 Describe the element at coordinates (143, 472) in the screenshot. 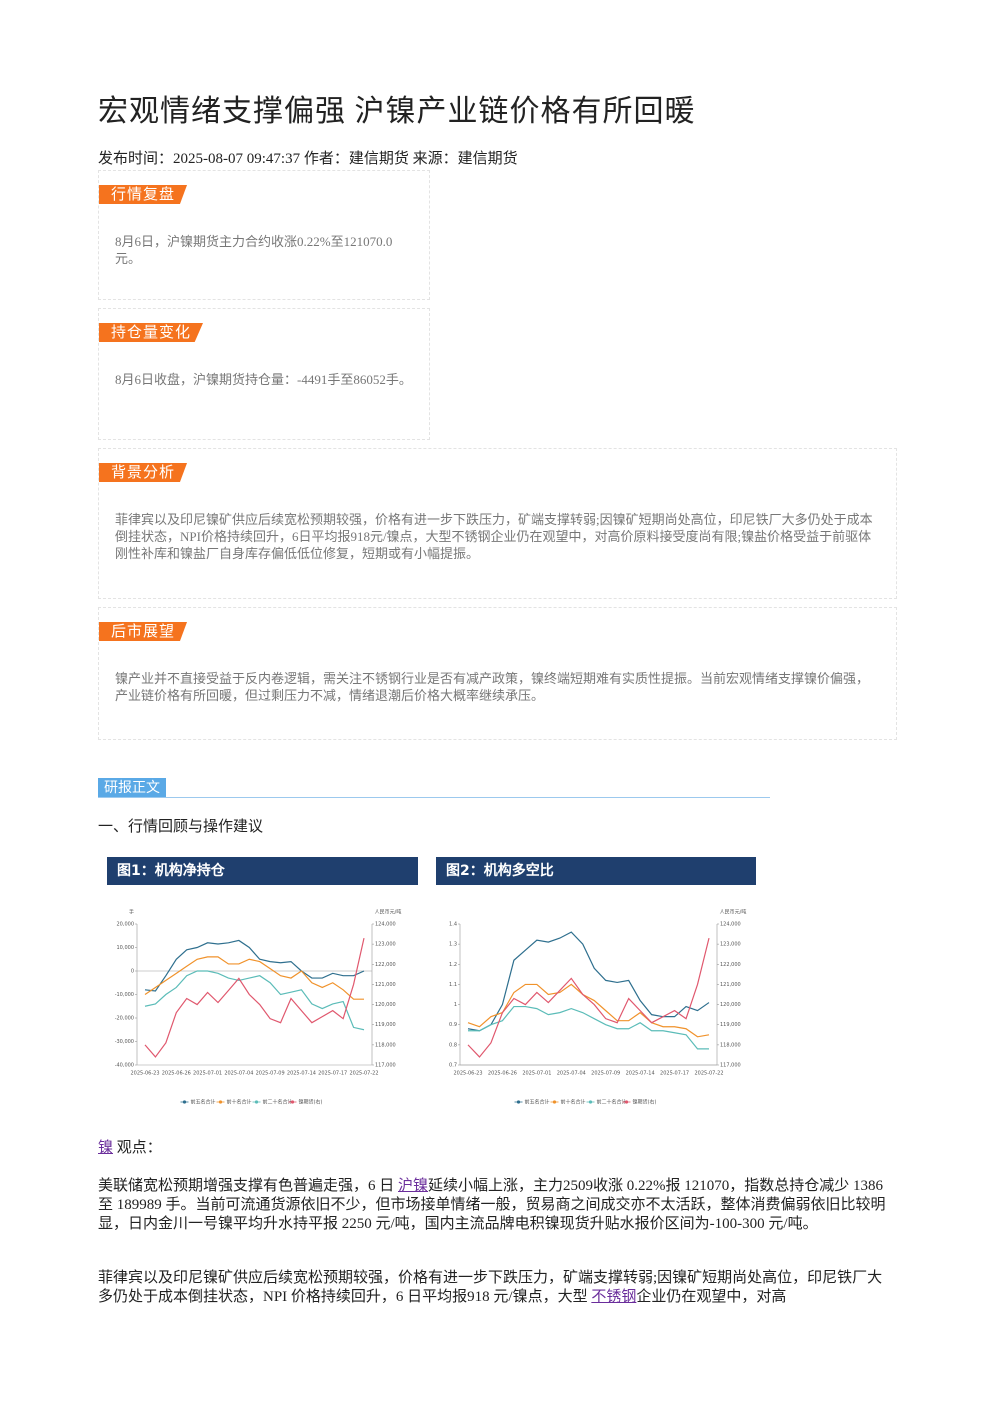

I see `section-heading: 背景分析` at that location.